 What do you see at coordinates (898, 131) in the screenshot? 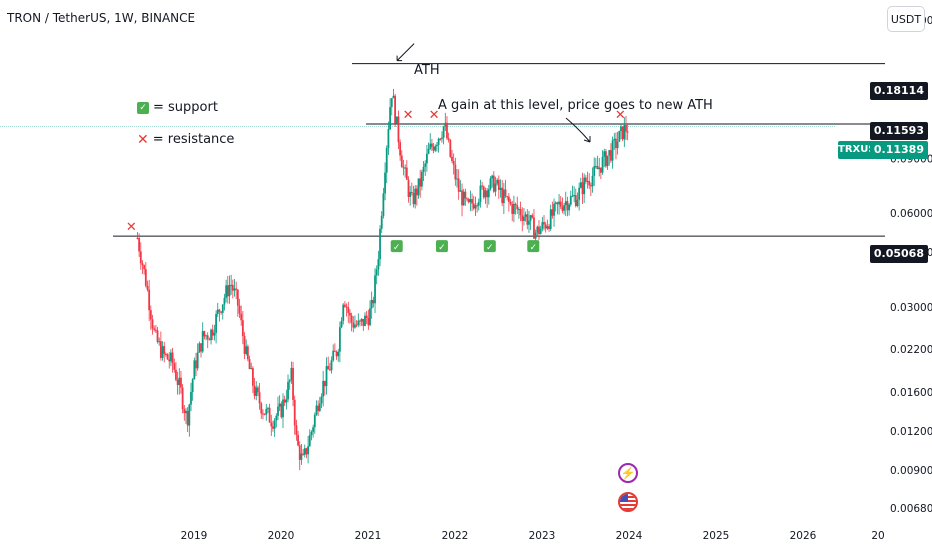
I see `resistance-price-tag: 0.11593` at bounding box center [898, 131].